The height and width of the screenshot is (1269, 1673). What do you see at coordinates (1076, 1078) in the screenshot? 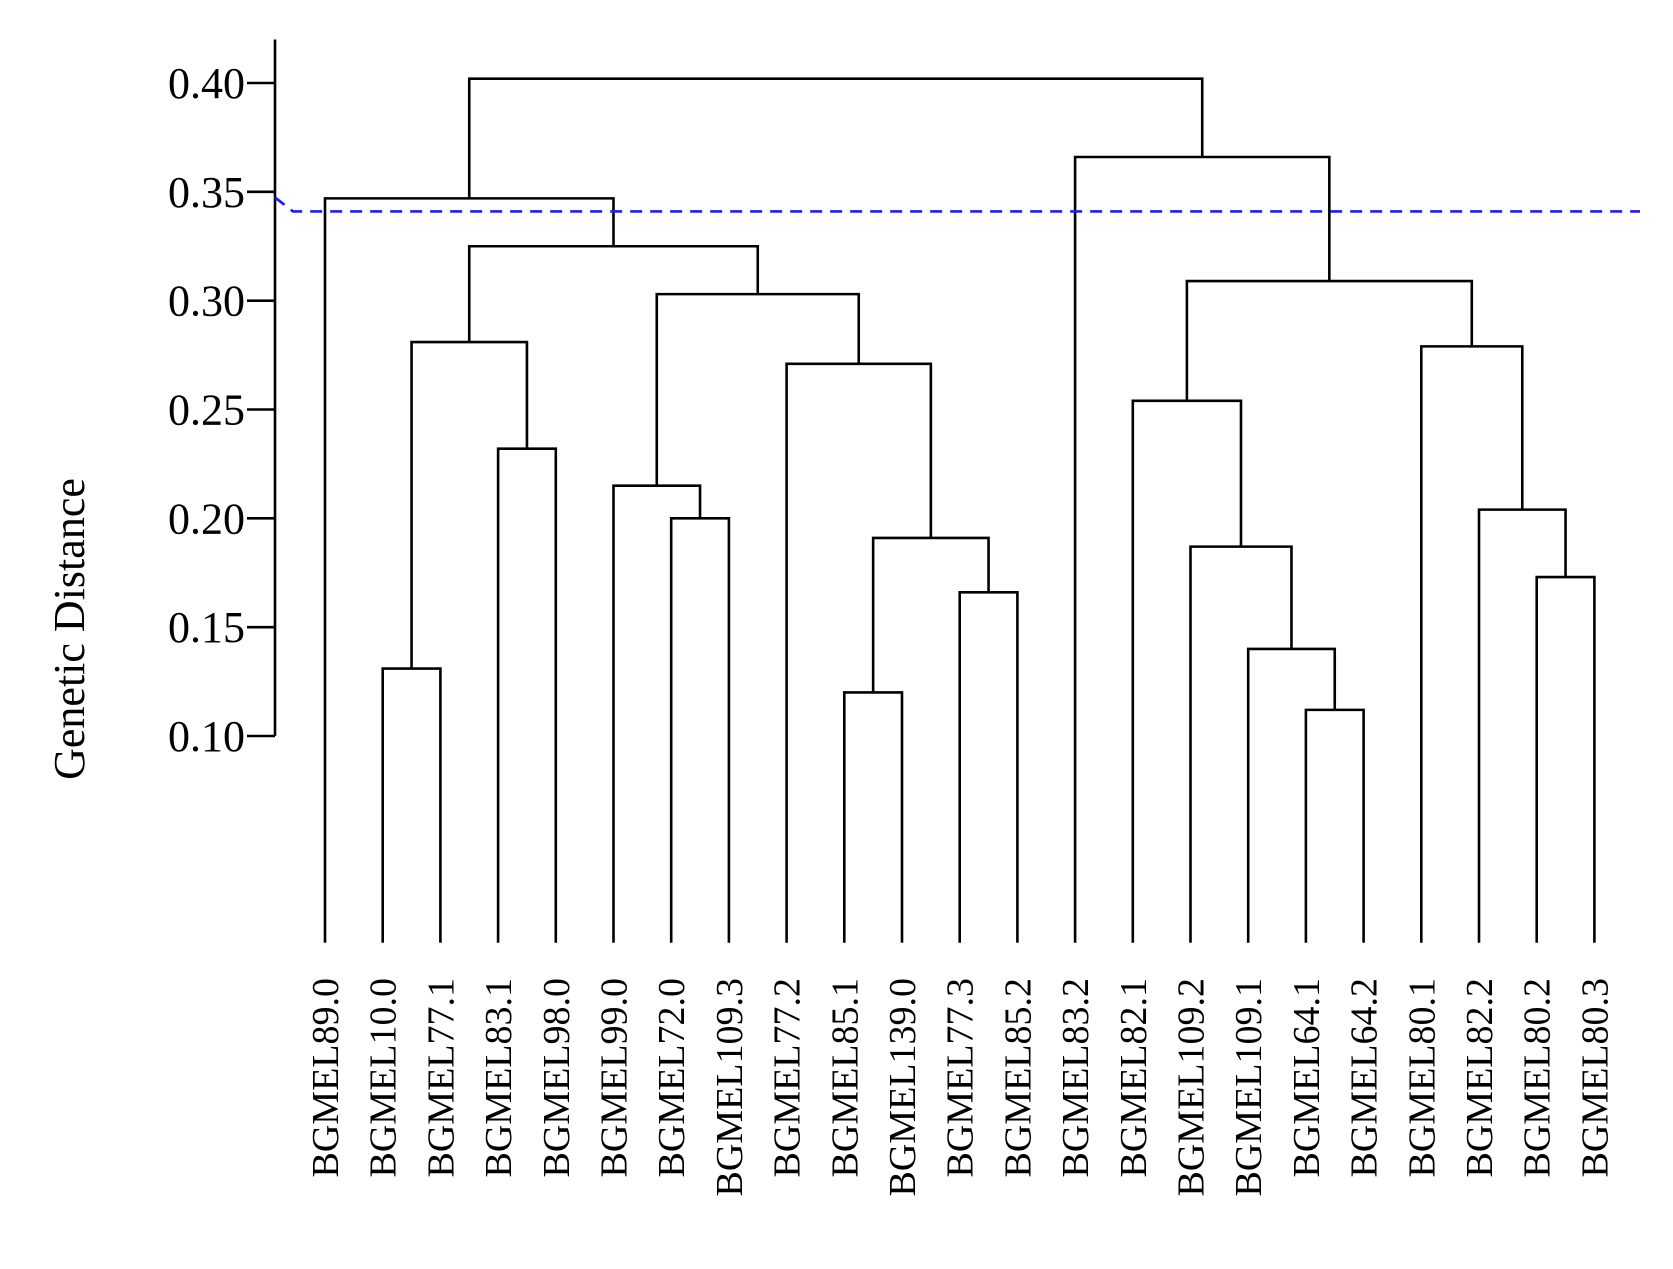
I see `leaf-label: BGMEL83.2` at bounding box center [1076, 1078].